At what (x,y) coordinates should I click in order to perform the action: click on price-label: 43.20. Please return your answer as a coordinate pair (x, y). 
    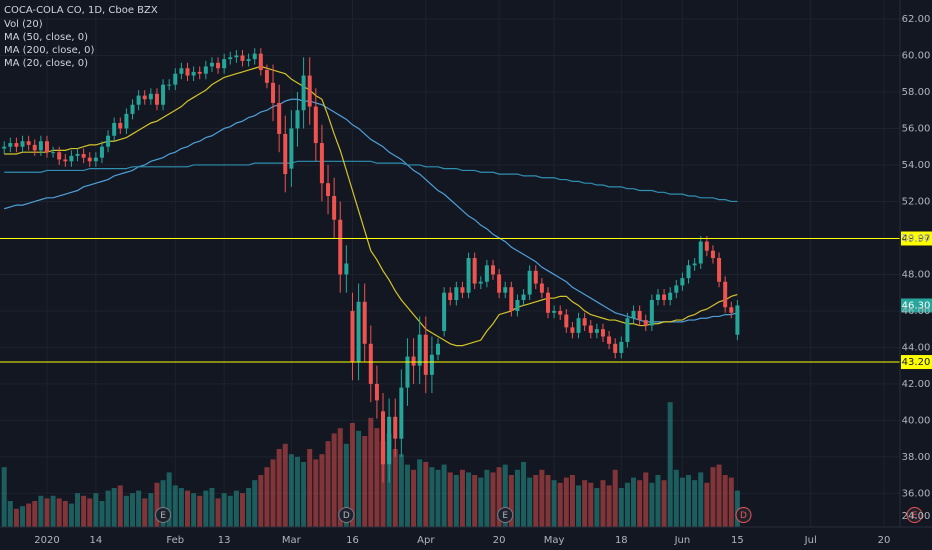
    Looking at the image, I should click on (916, 362).